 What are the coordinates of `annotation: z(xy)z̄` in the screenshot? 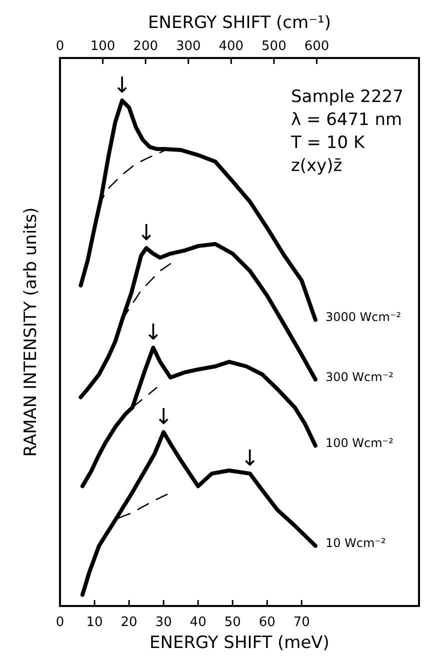 It's located at (316, 166).